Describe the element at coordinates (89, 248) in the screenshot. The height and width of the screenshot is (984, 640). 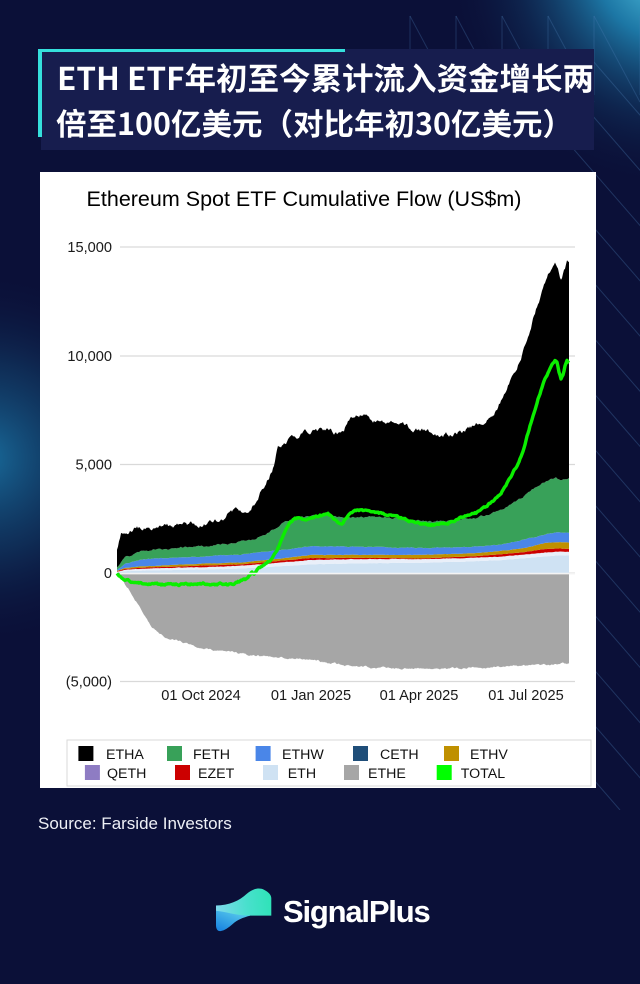
I see `svg-text: 15,000` at that location.